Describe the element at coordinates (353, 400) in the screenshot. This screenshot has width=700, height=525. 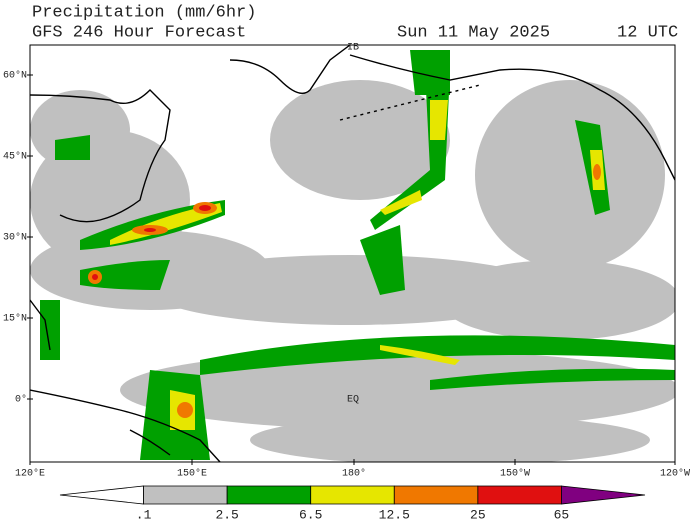
I see `place-label: EQ` at that location.